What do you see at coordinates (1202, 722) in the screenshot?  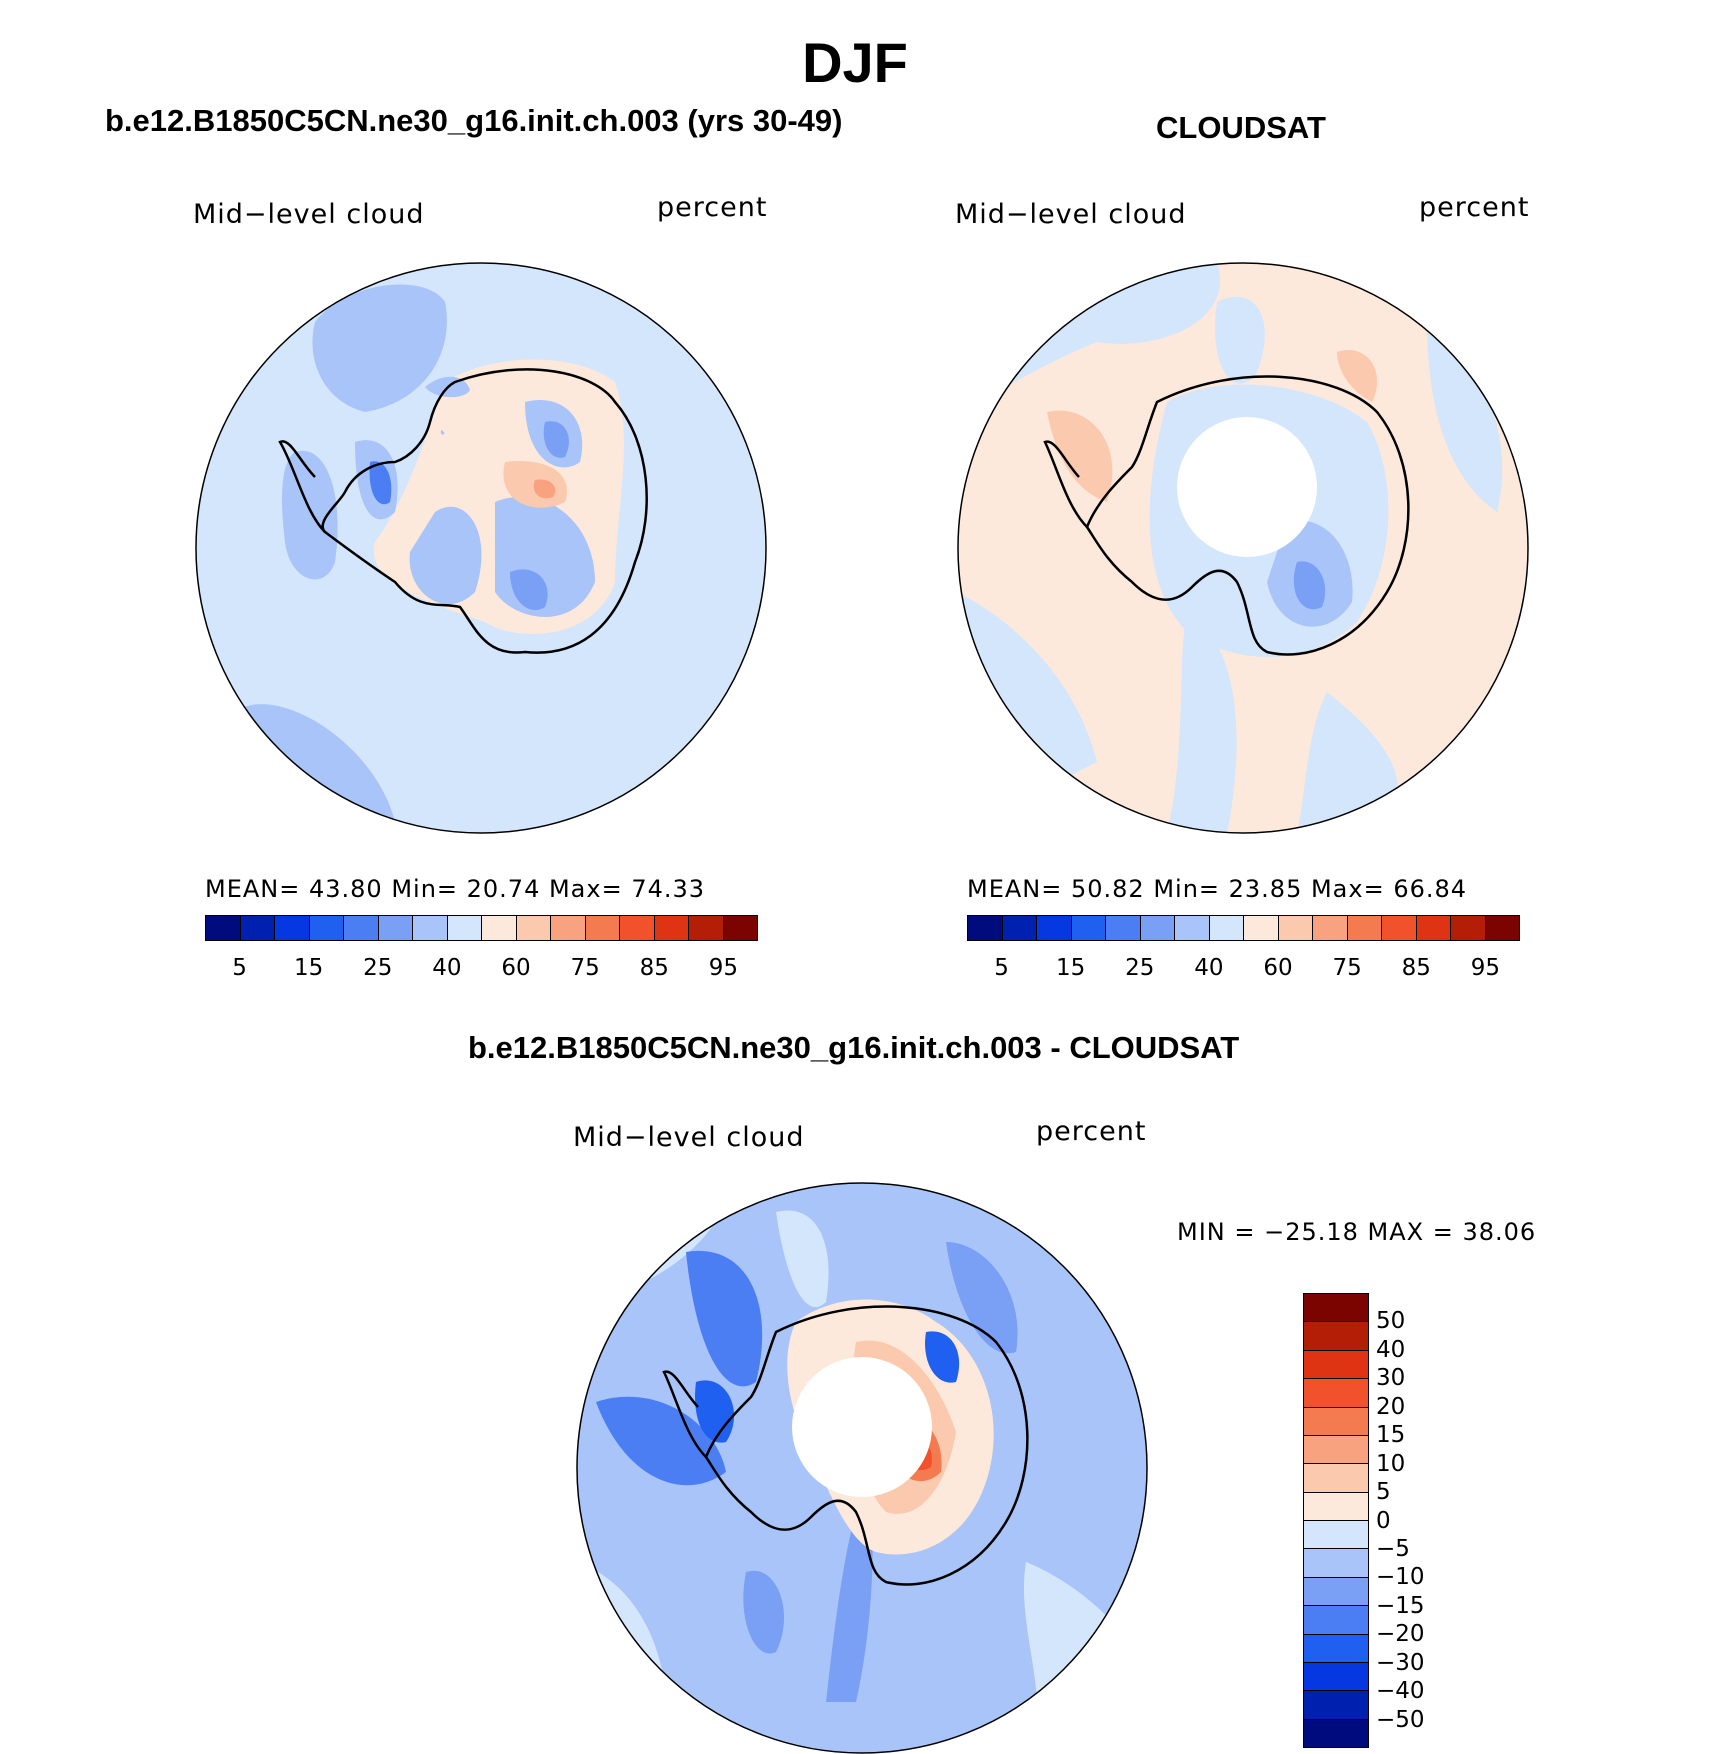 I see `panel2-region-south-band` at bounding box center [1202, 722].